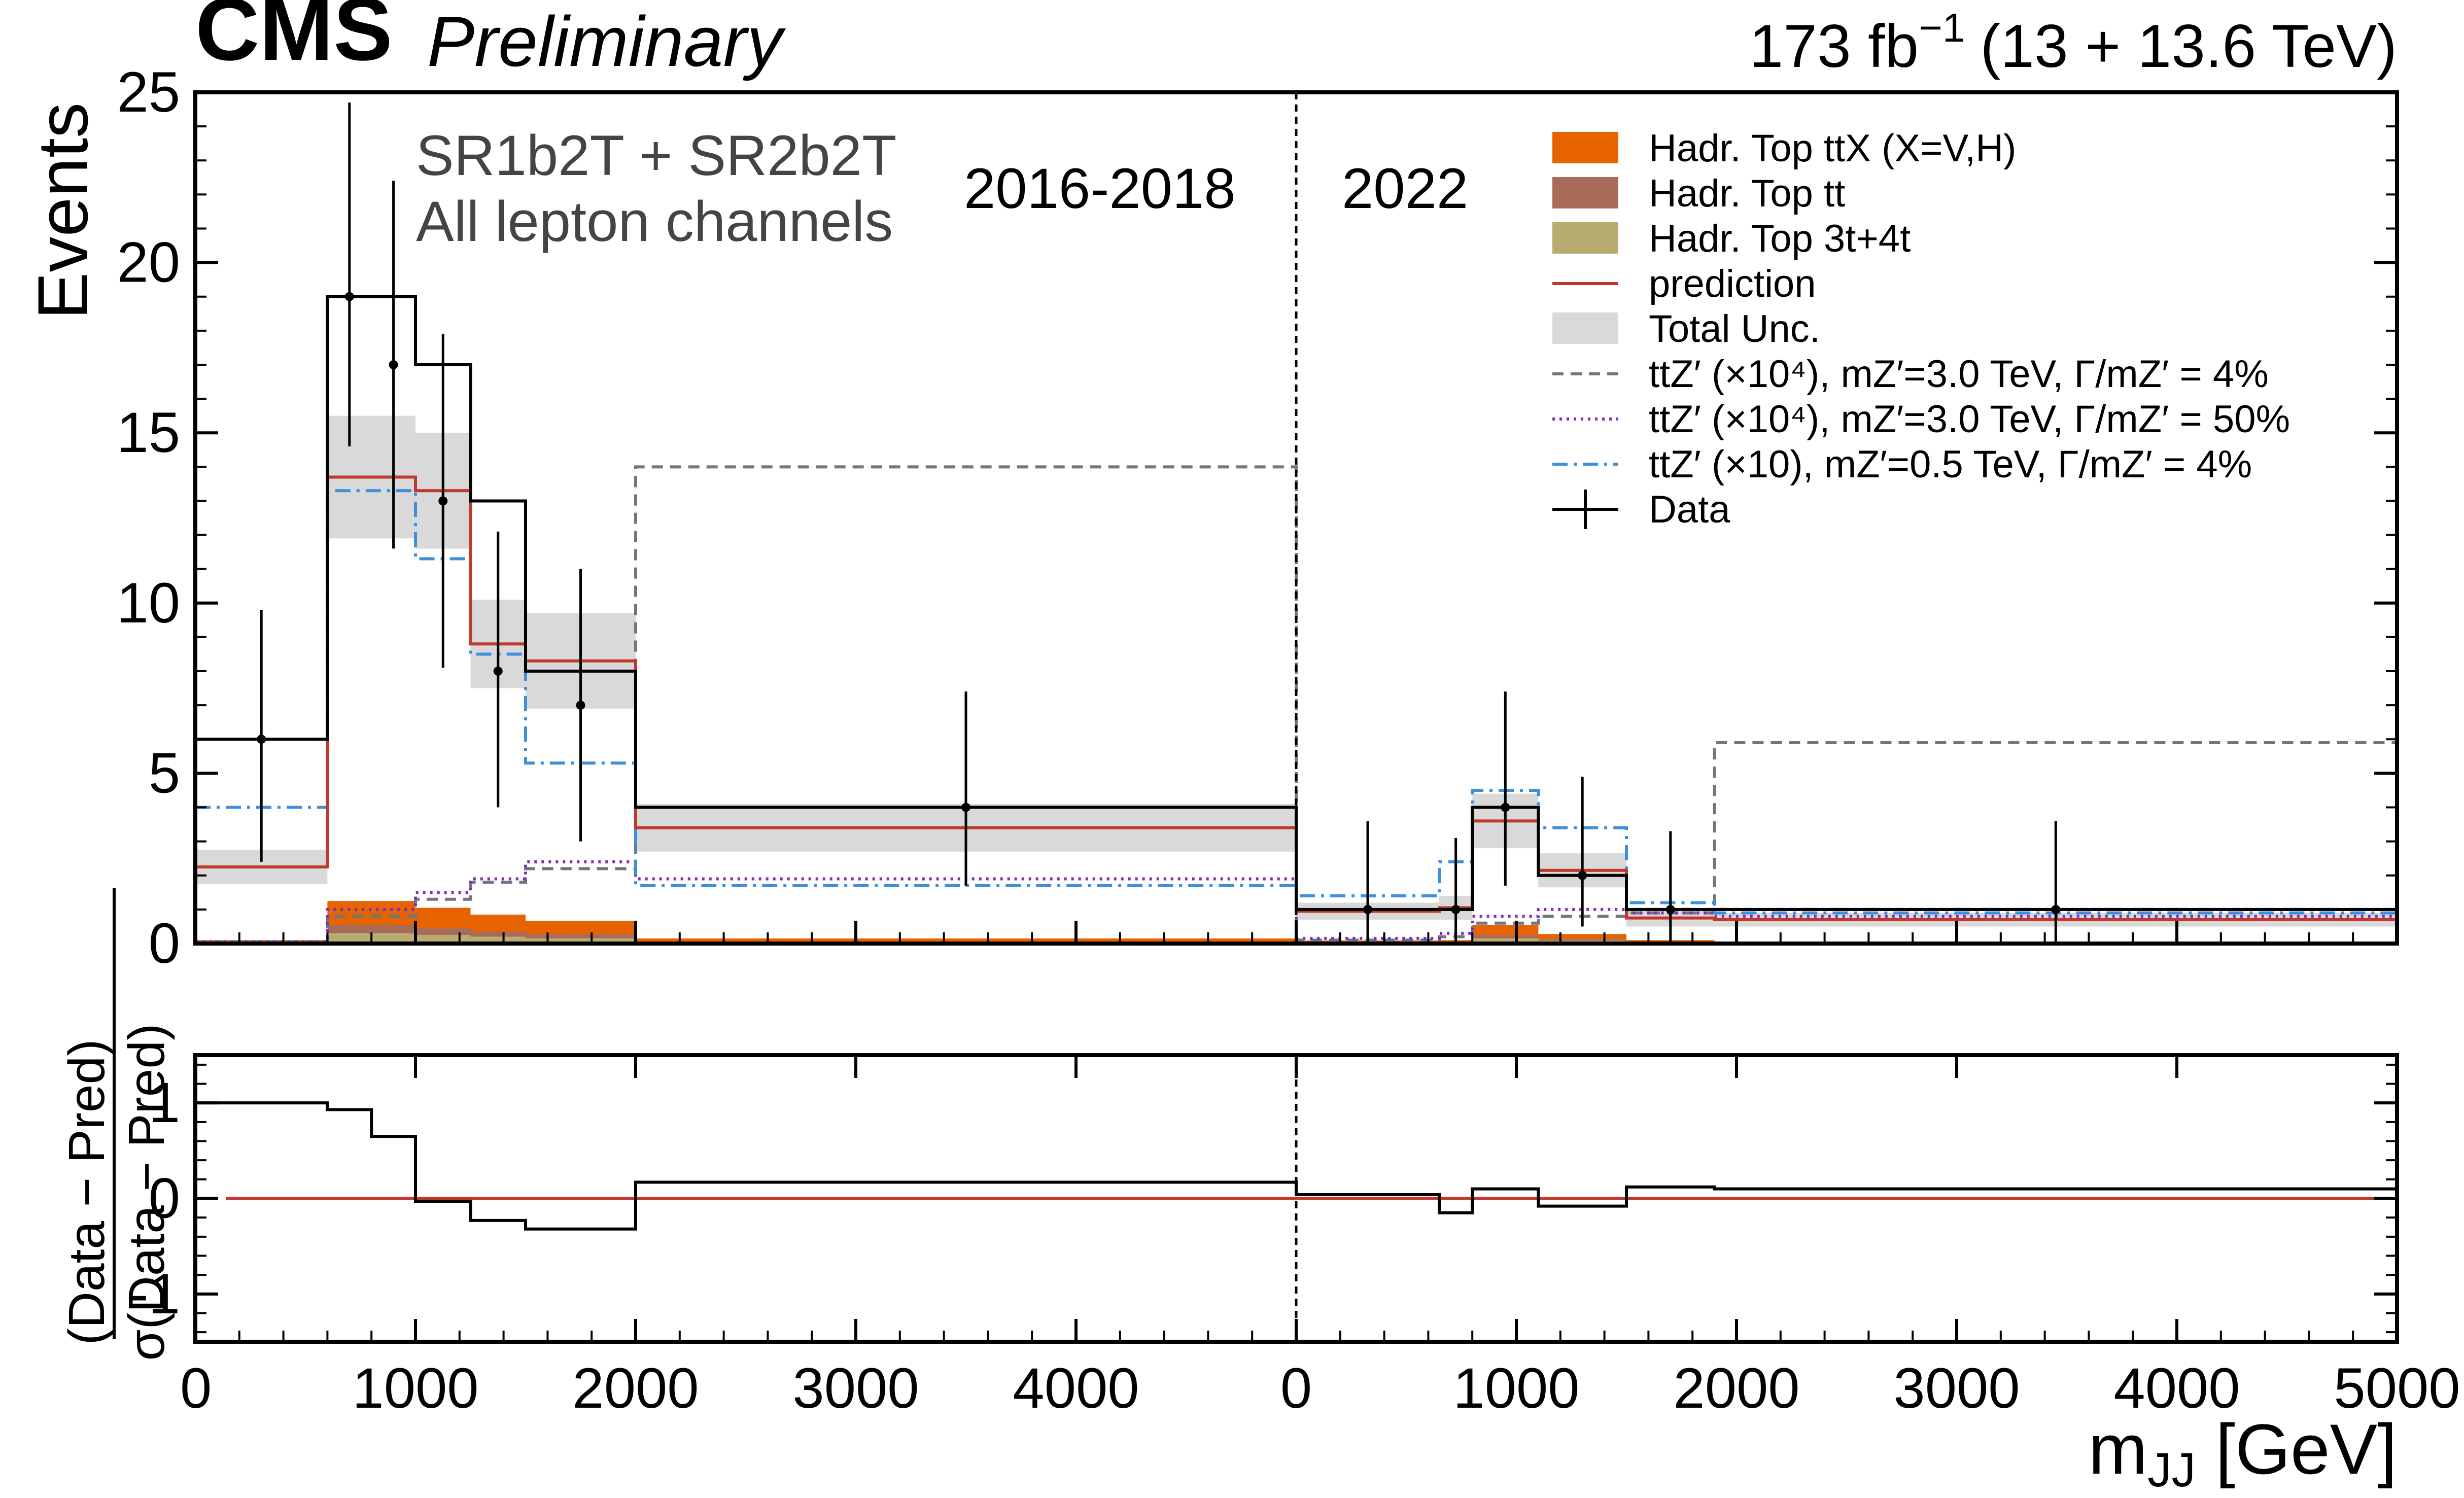 The image size is (2464, 1498). What do you see at coordinates (1834, 46) in the screenshot?
I see `lumi-value: 173 fb` at bounding box center [1834, 46].